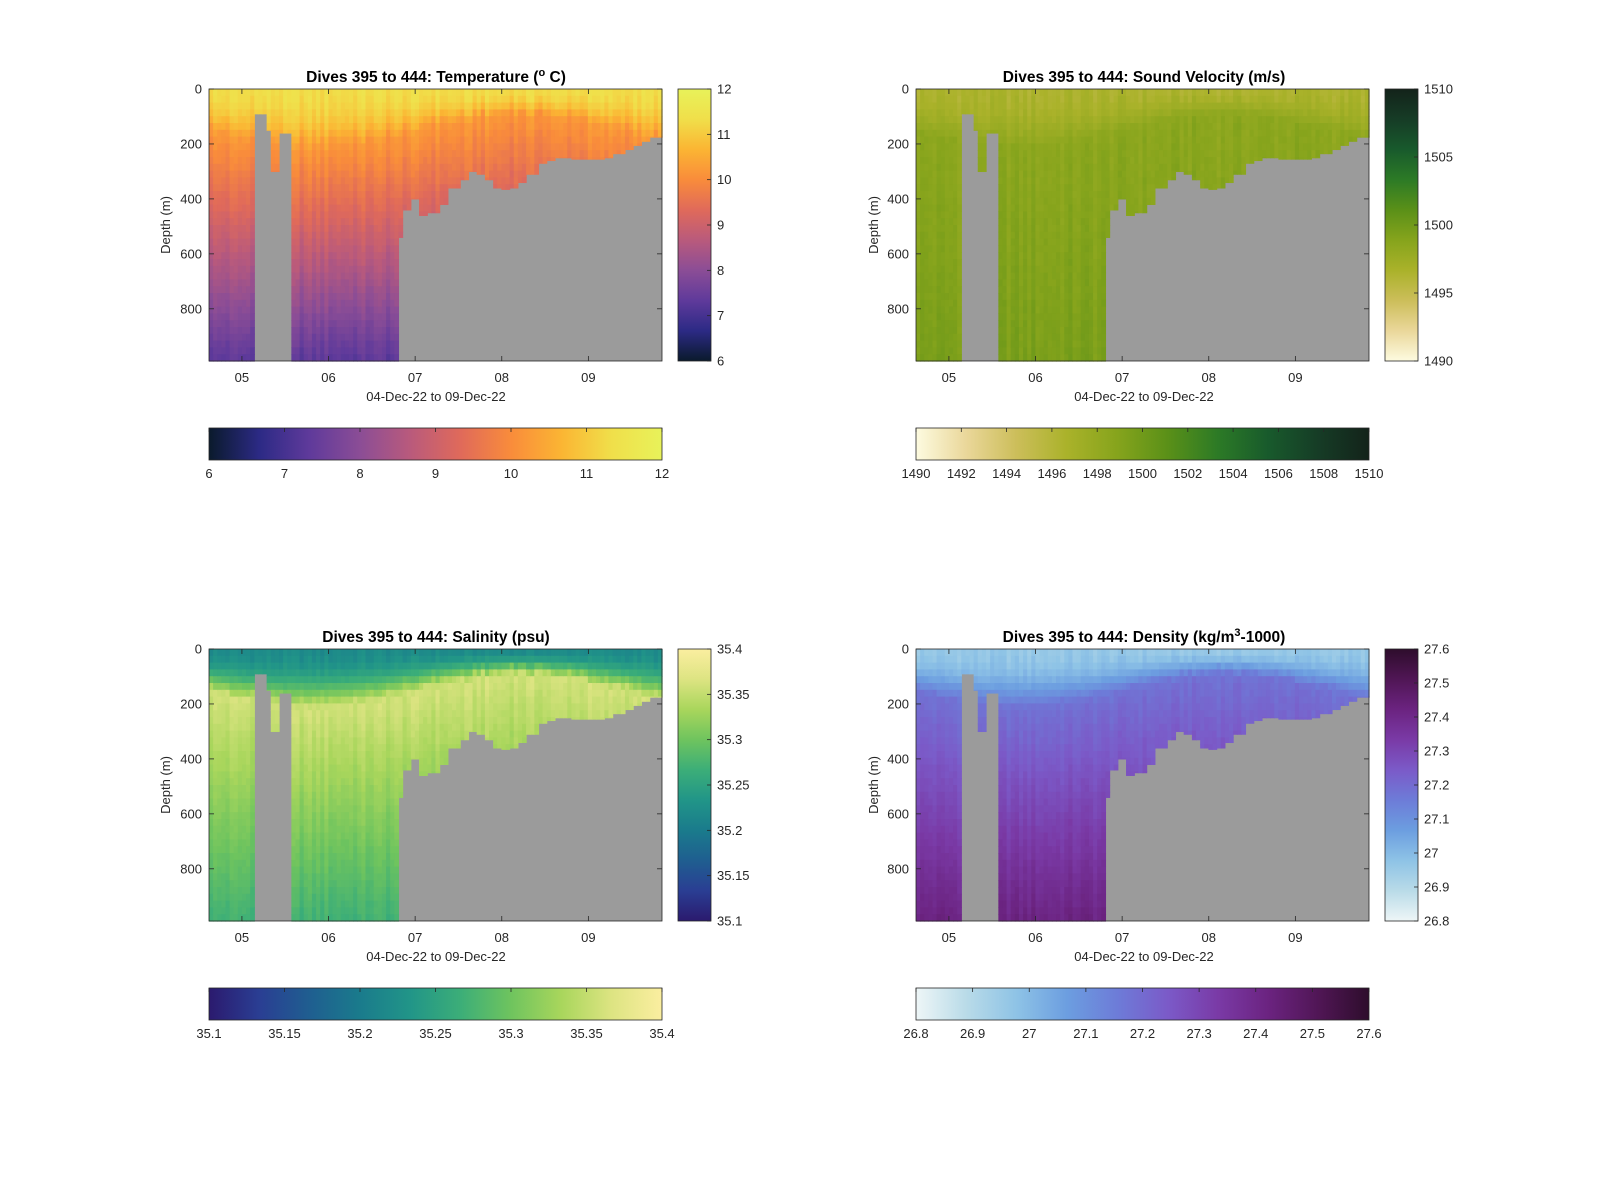  What do you see at coordinates (165, 225) in the screenshot?
I see `y-axis-label: Depth (m)` at bounding box center [165, 225].